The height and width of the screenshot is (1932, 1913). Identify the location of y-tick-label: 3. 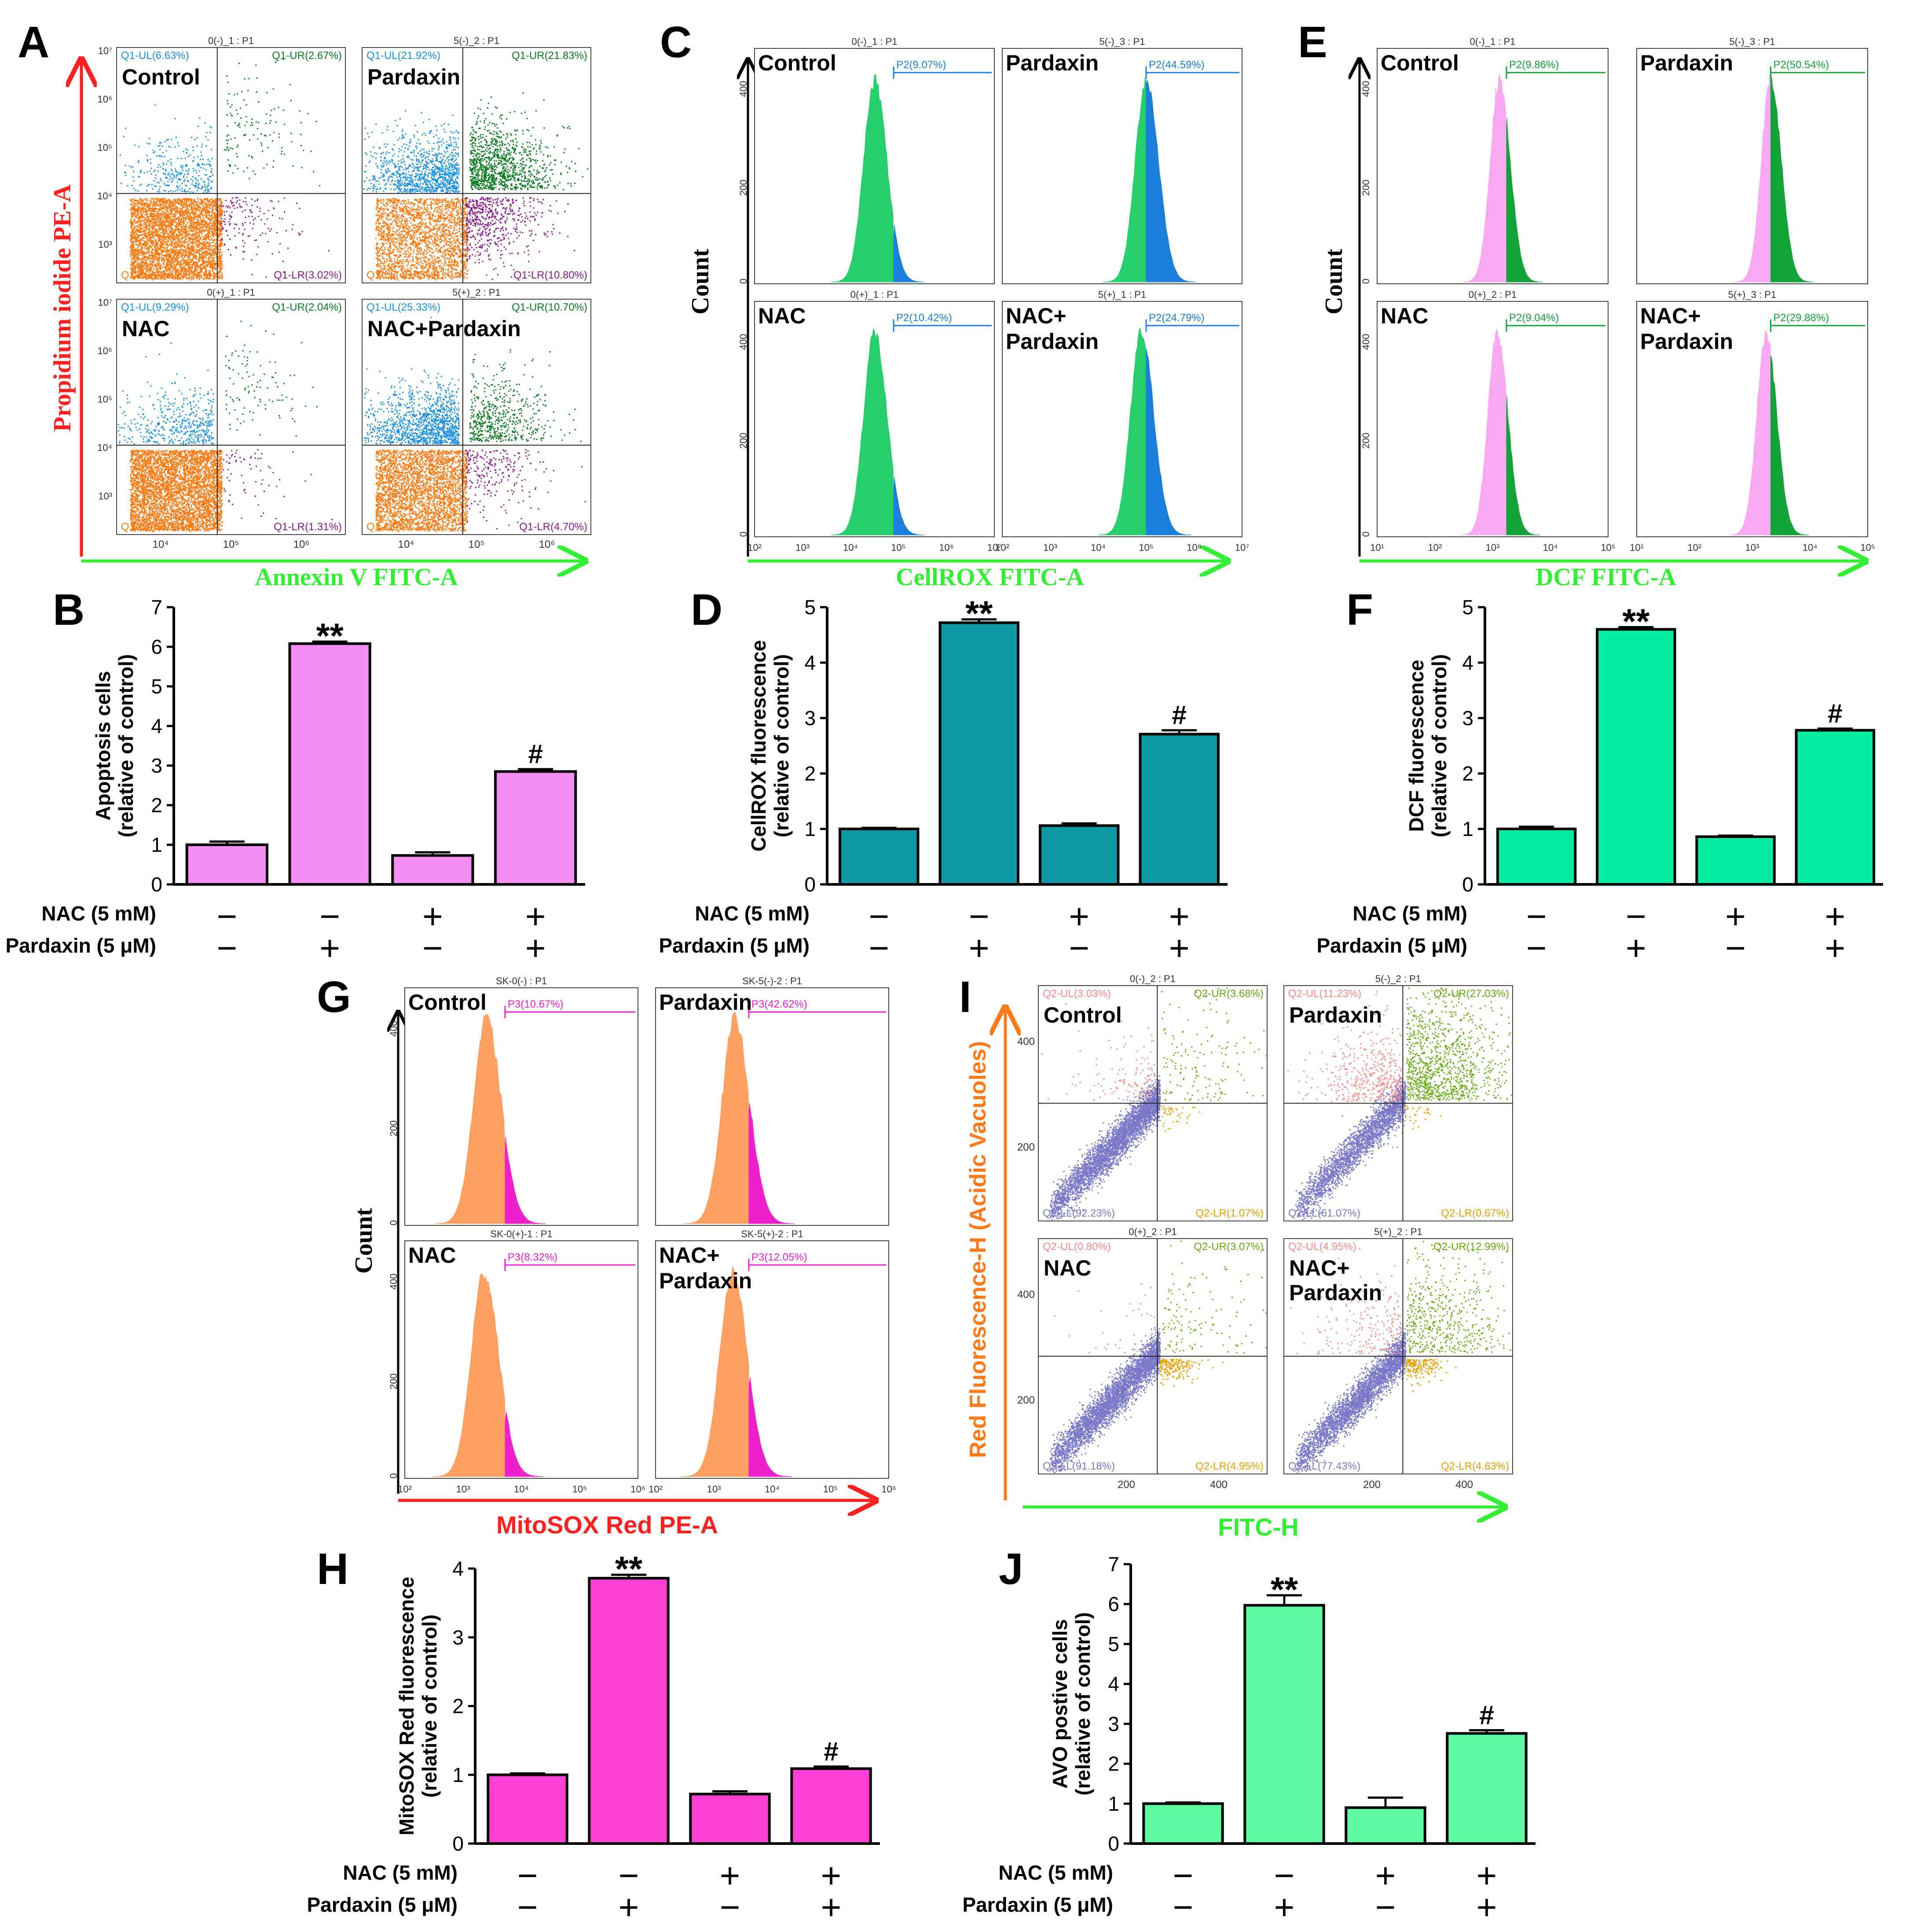
(810, 718).